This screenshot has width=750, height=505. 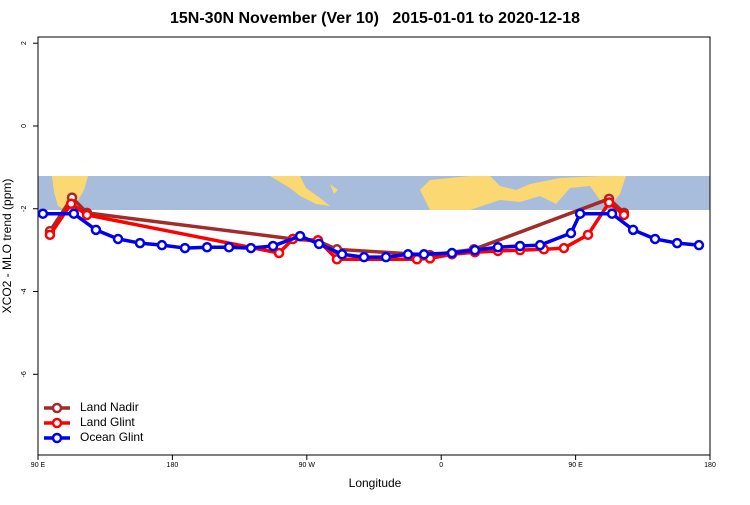 What do you see at coordinates (337, 226) in the screenshot?
I see `series-line` at bounding box center [337, 226].